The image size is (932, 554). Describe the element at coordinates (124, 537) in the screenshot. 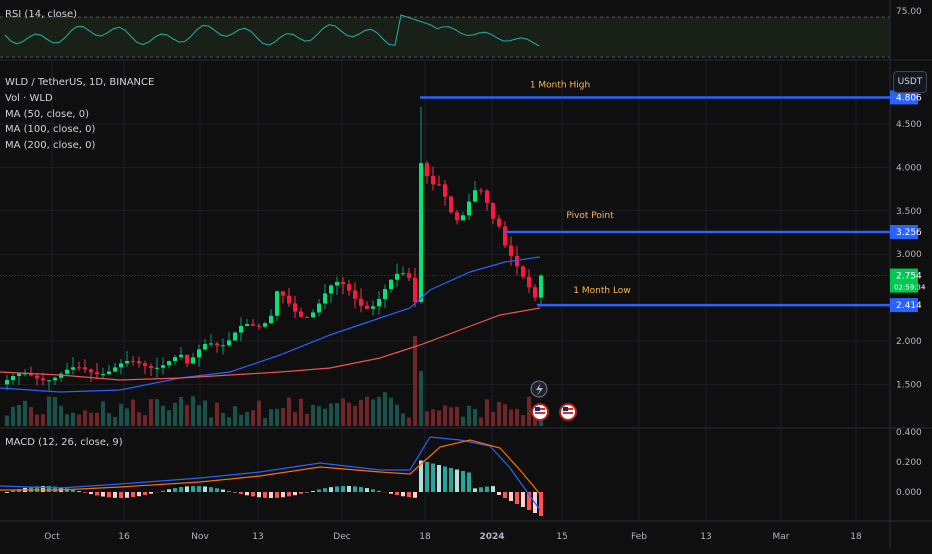

I see `x-tick-label: 16` at that location.